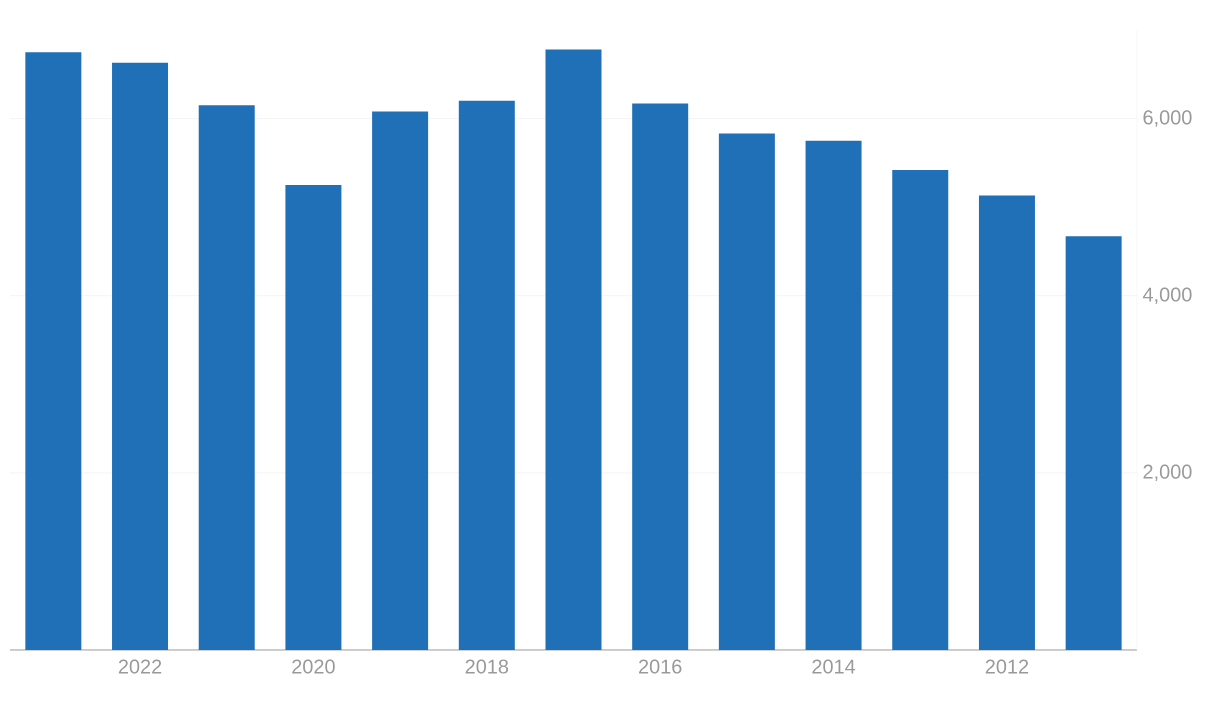 This screenshot has width=1220, height=708. What do you see at coordinates (313, 666) in the screenshot?
I see `x-tick-label: 2020` at bounding box center [313, 666].